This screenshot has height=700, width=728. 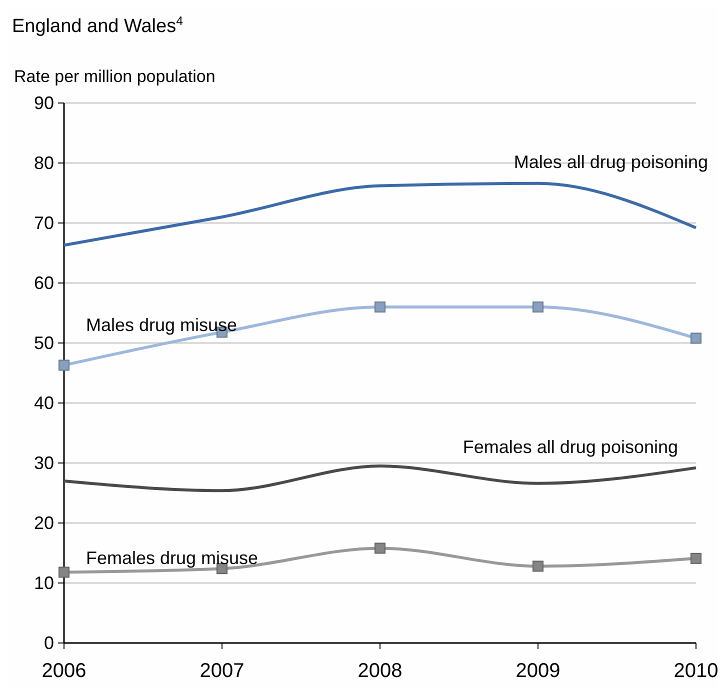 What do you see at coordinates (44, 463) in the screenshot?
I see `y-tick-label: 30` at bounding box center [44, 463].